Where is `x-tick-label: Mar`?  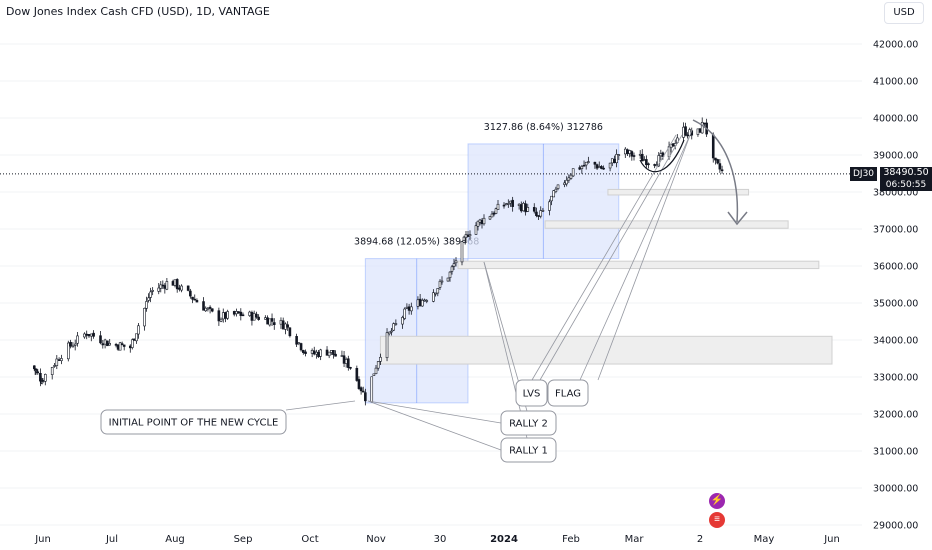
x-tick-label: Mar is located at coordinates (635, 539).